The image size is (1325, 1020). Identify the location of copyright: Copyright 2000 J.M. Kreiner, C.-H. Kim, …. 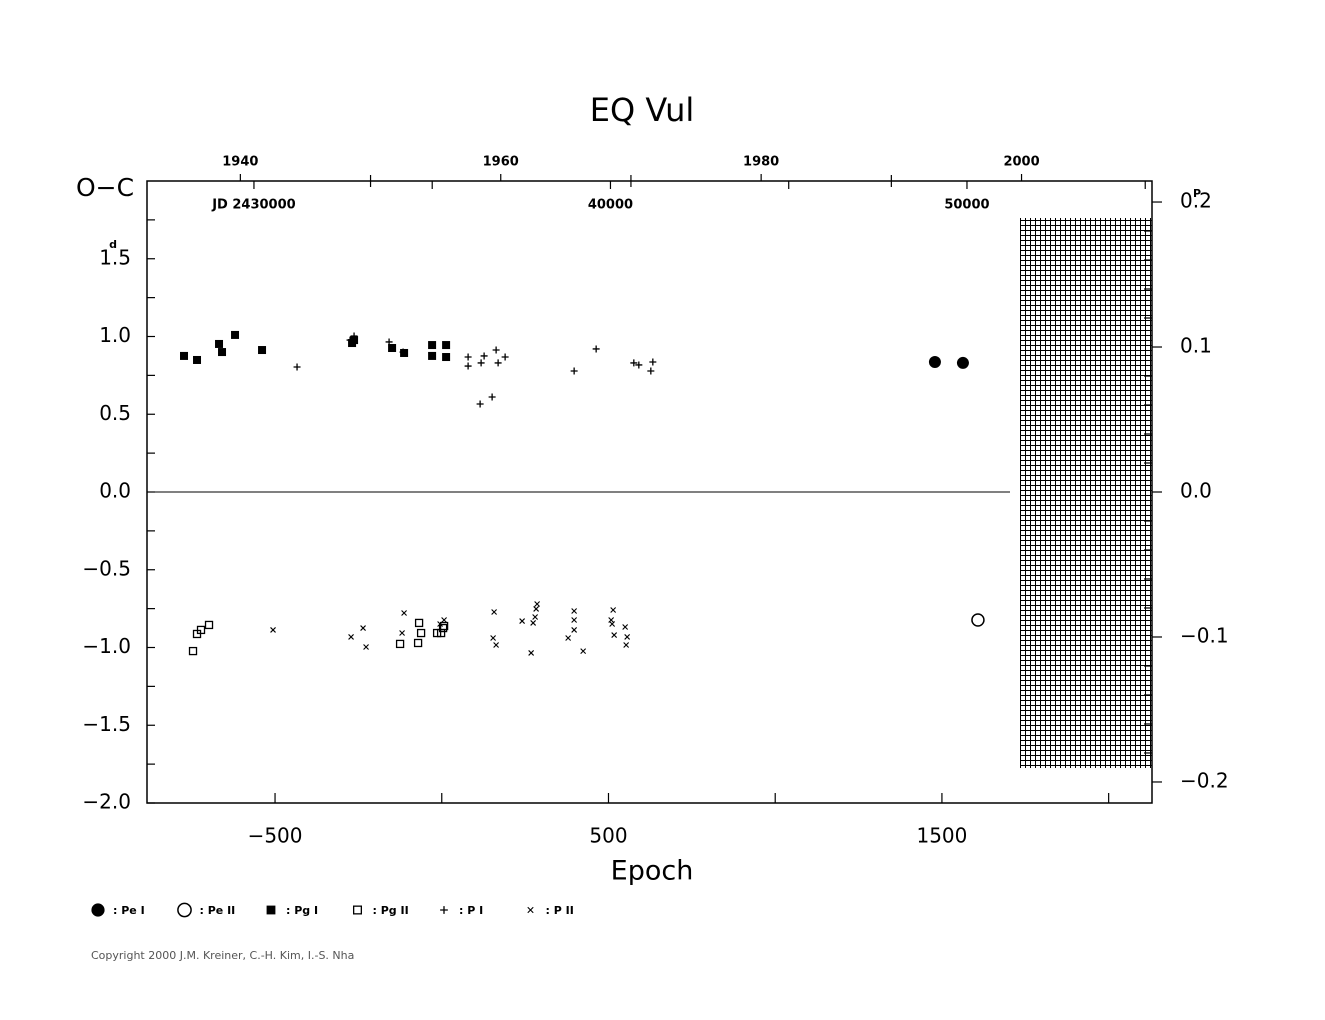
(222, 955).